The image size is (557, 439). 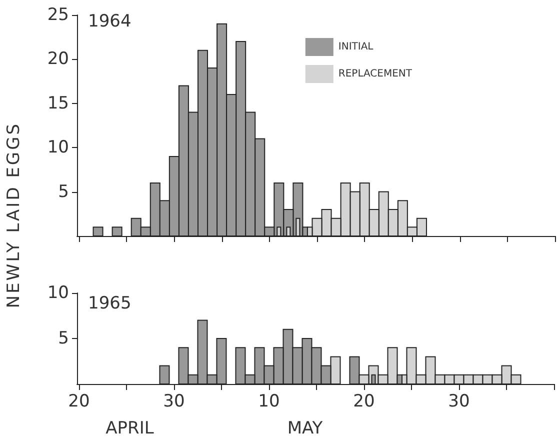 What do you see at coordinates (14, 215) in the screenshot?
I see `y-axis-title: NEWLY LAID EGGS` at bounding box center [14, 215].